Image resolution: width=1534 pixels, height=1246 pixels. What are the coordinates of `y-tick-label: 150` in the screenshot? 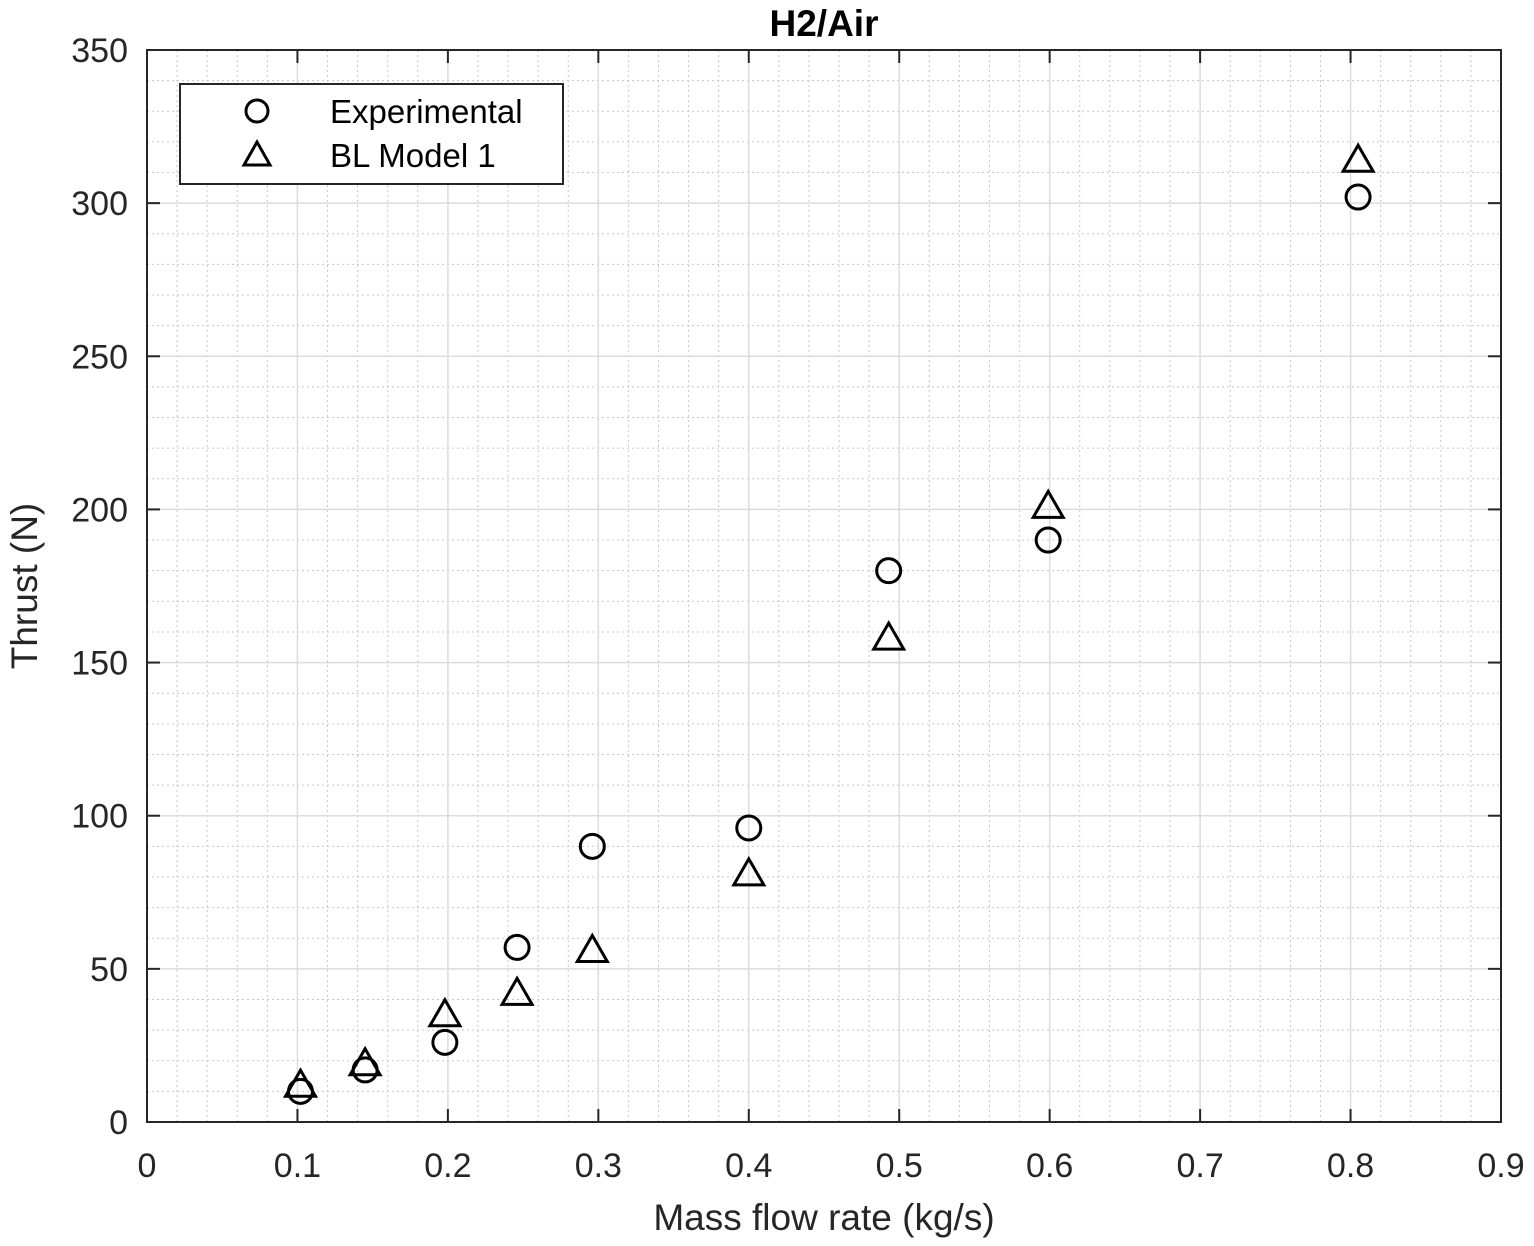 It's located at (99, 664).